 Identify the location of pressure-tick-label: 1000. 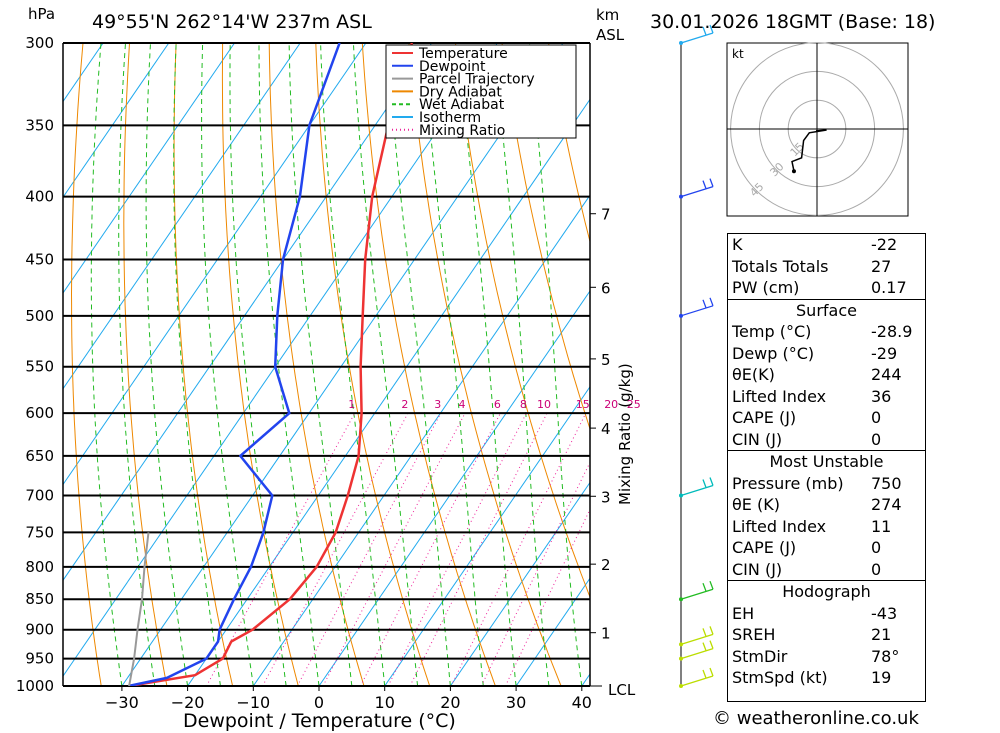
(35, 686).